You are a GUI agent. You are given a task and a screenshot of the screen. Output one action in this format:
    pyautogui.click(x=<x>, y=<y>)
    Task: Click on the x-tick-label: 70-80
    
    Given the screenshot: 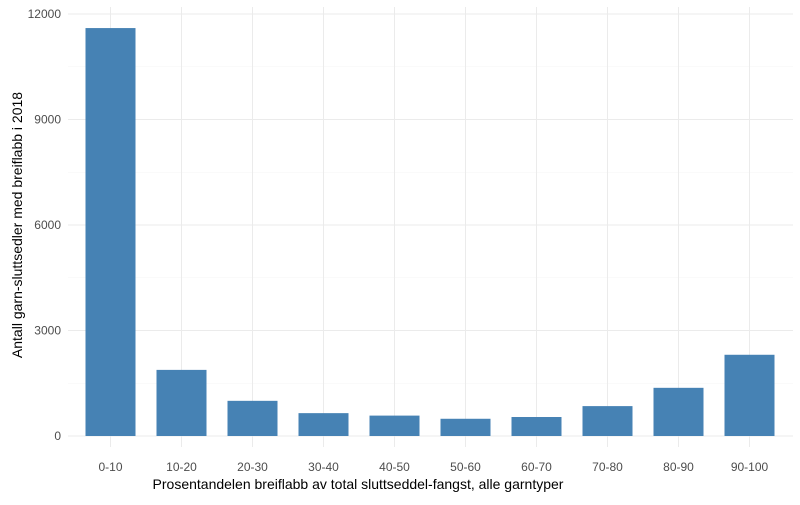 What is the action you would take?
    pyautogui.click(x=607, y=467)
    